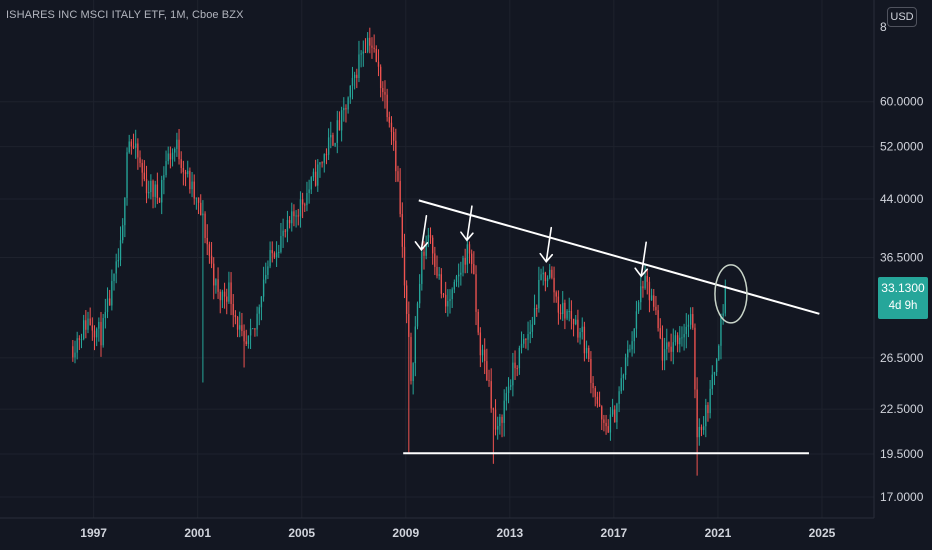  Describe the element at coordinates (509, 533) in the screenshot. I see `time-tick-label: 2013` at that location.